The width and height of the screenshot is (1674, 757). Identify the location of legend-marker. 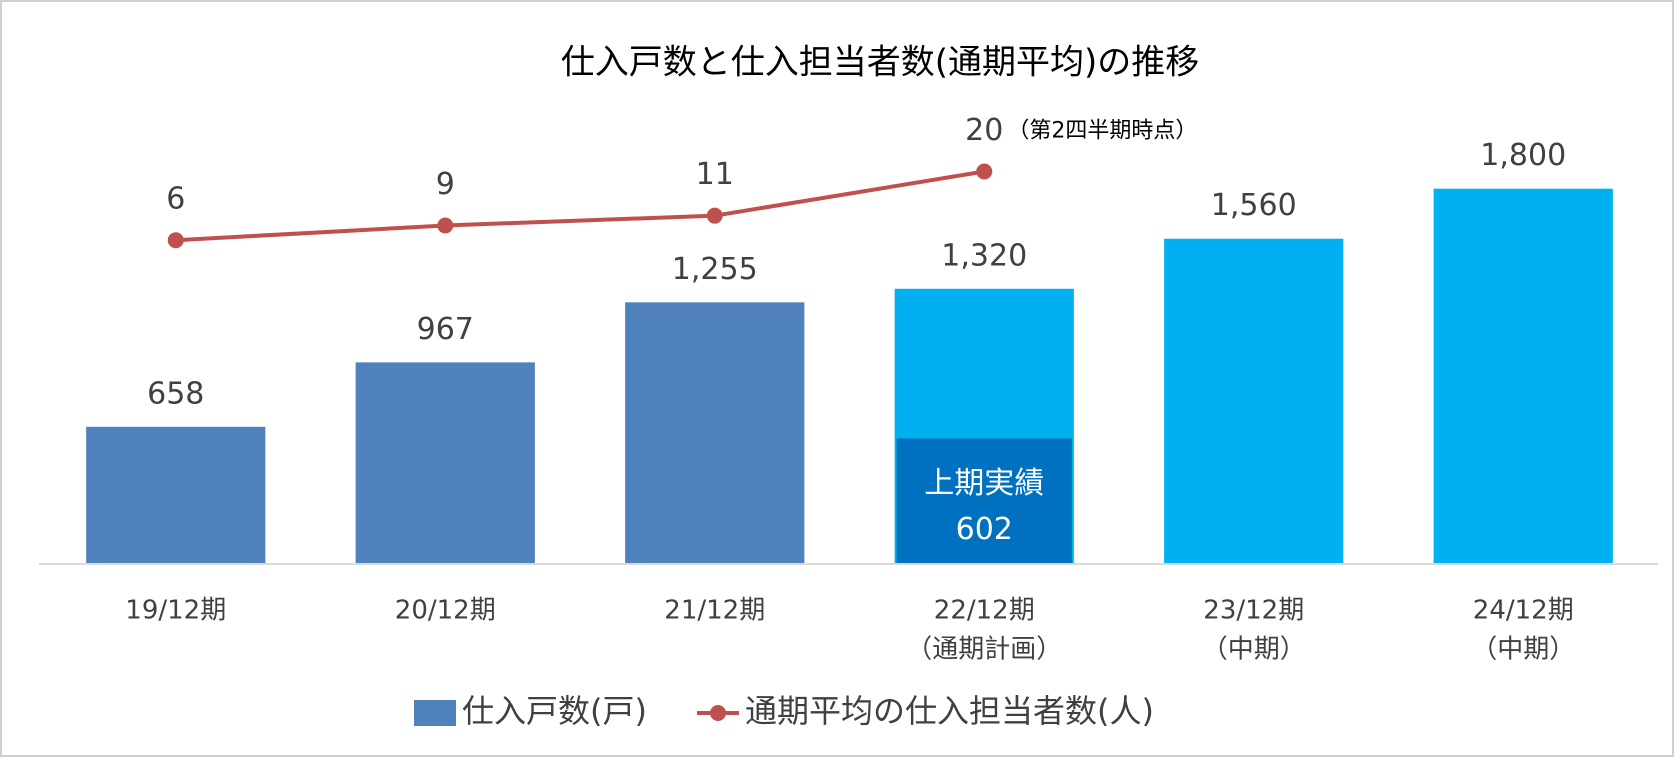
(717, 713).